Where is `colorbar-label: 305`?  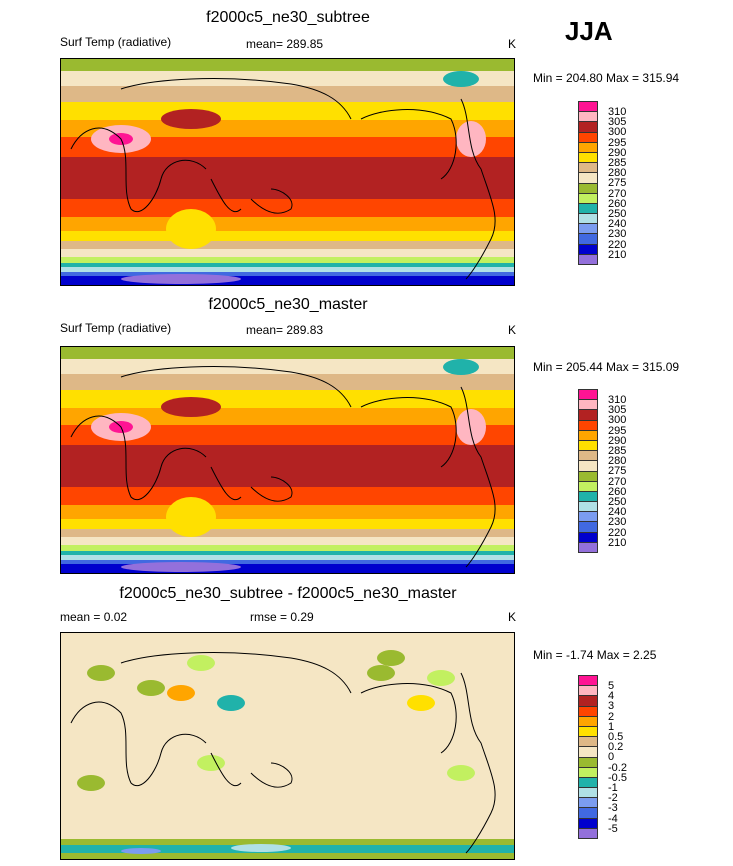
colorbar-label: 305 is located at coordinates (617, 122).